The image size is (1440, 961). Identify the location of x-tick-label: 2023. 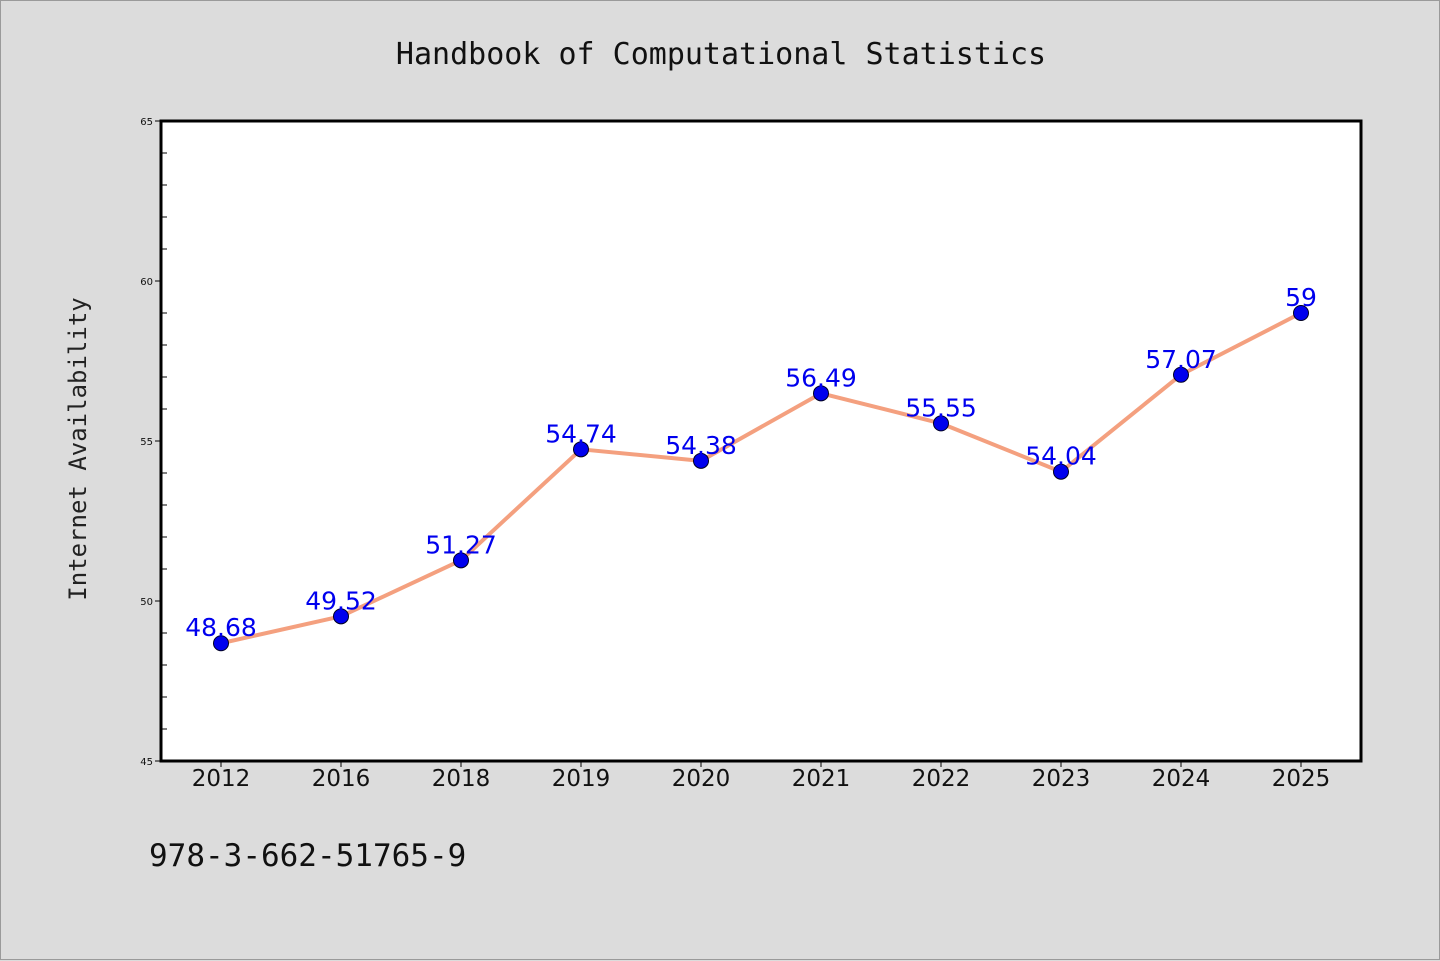
(1061, 779).